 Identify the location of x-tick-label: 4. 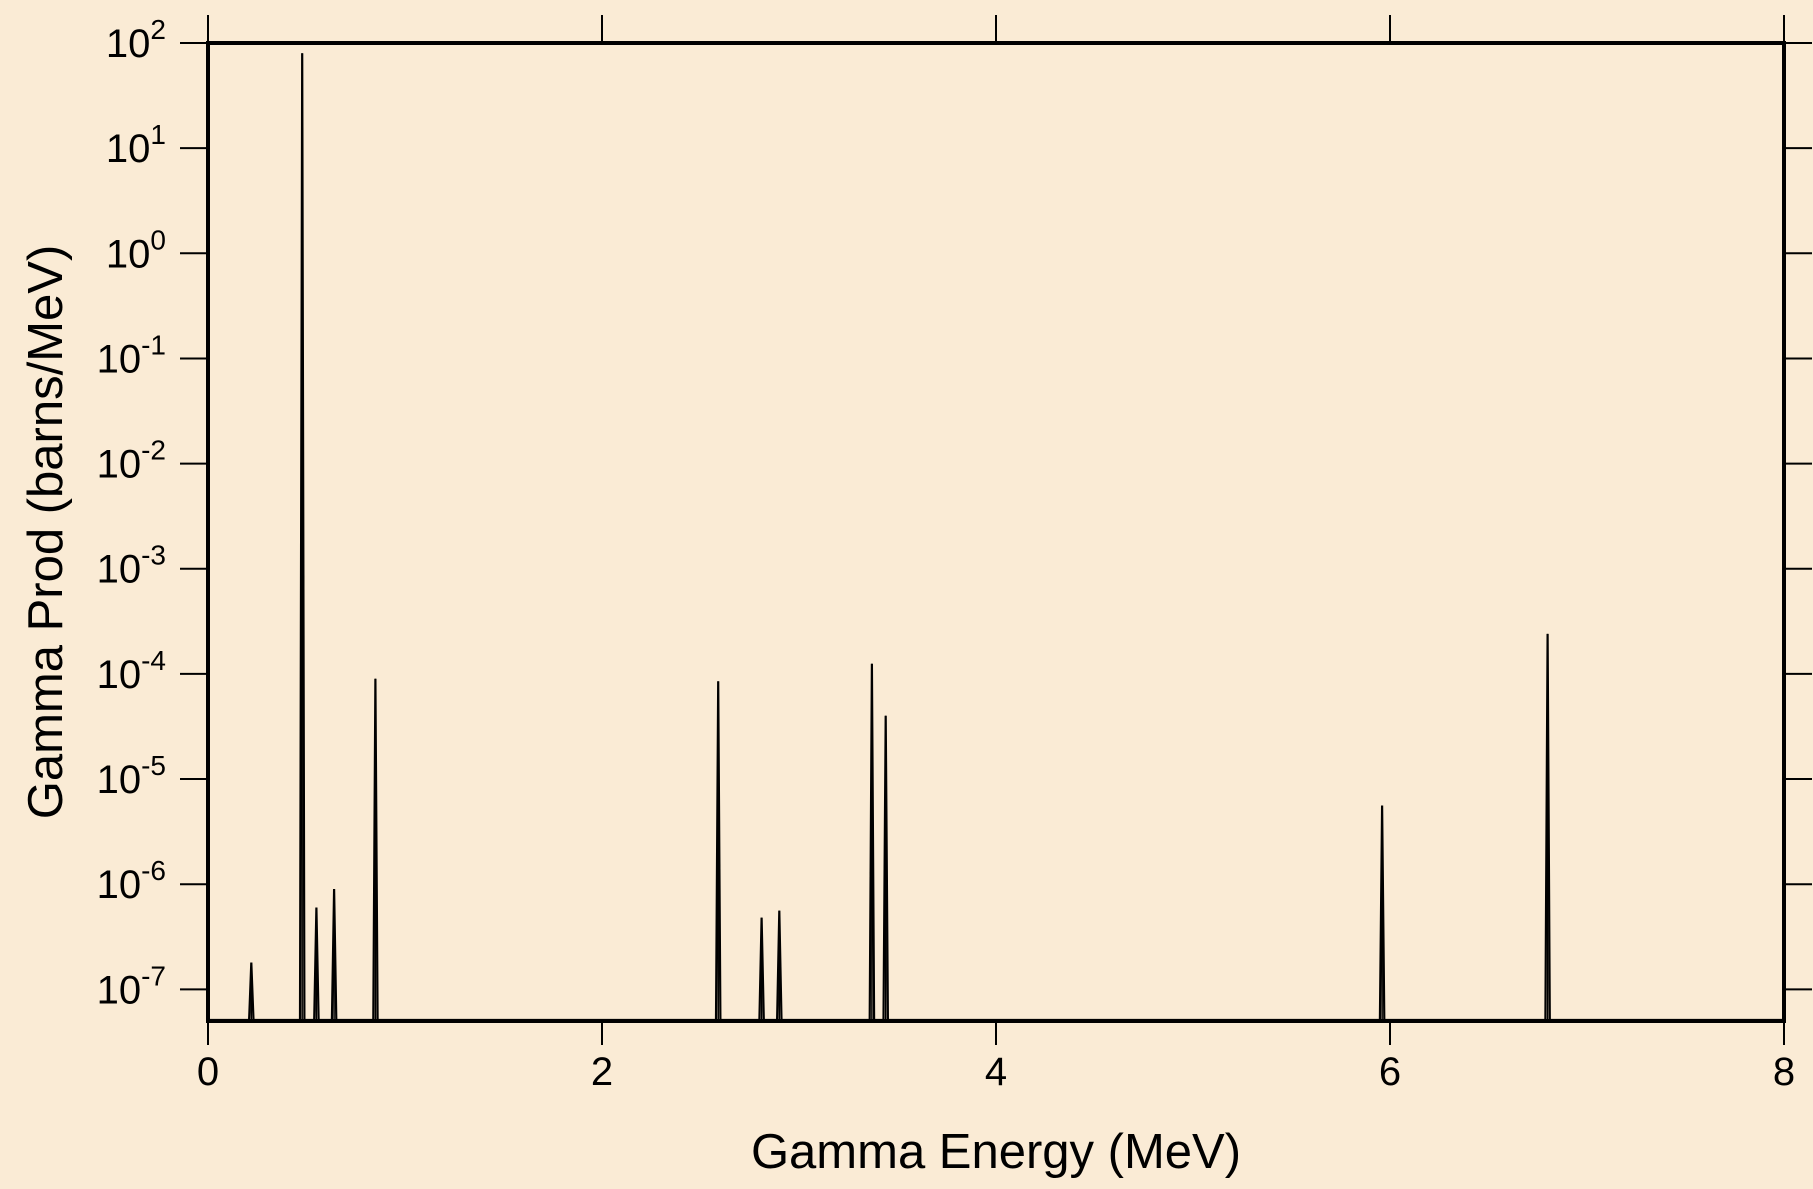
(996, 1072).